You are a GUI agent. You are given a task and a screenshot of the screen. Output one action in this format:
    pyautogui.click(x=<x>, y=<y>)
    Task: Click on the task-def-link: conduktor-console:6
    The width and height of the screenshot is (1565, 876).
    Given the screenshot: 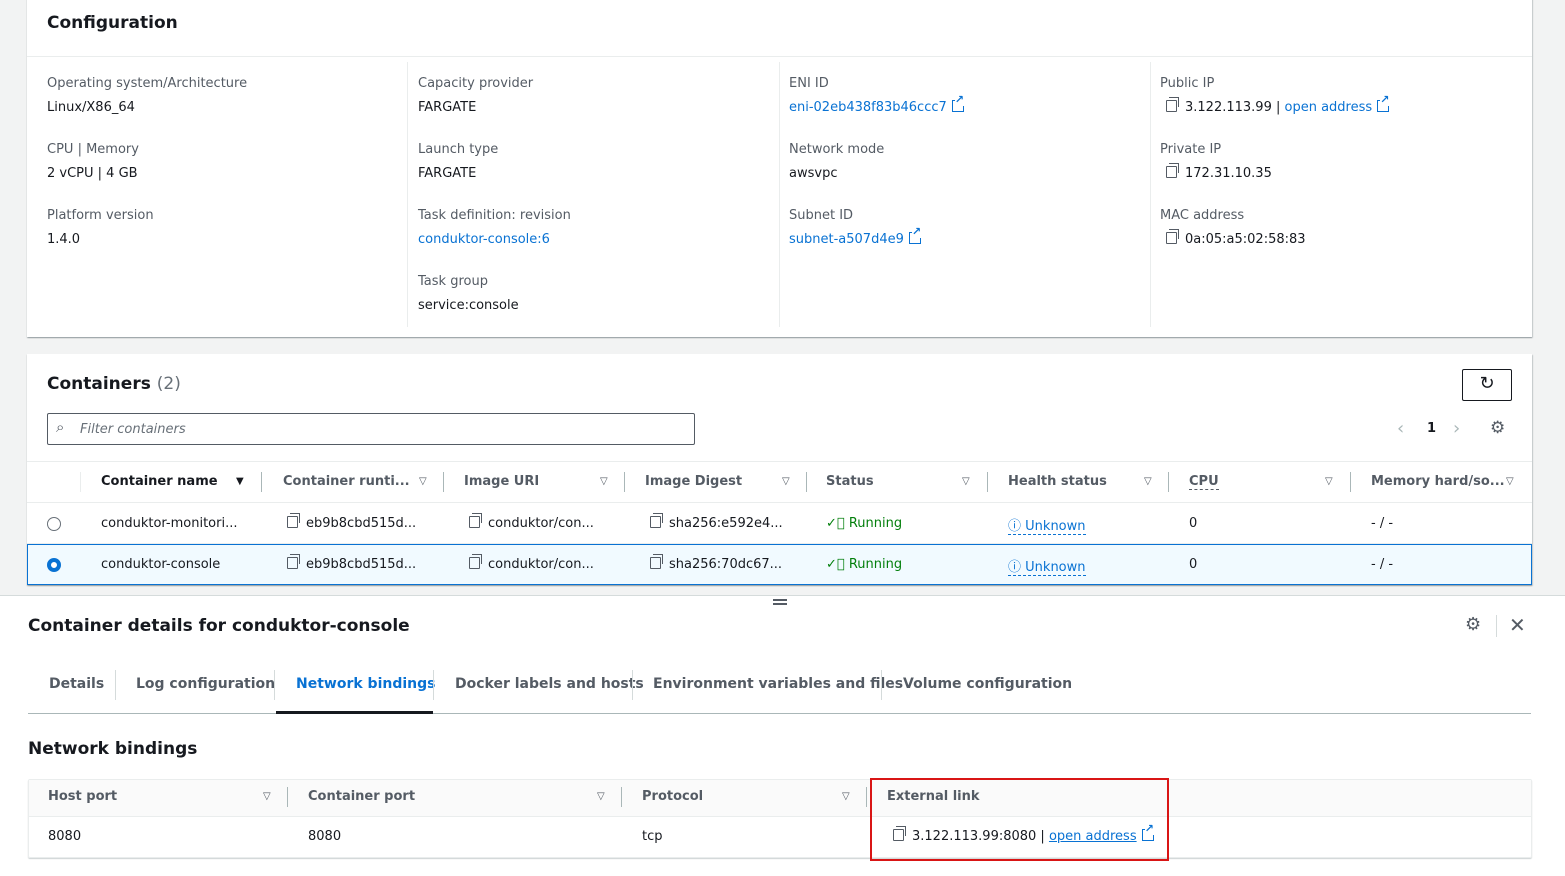 What is the action you would take?
    pyautogui.click(x=484, y=239)
    